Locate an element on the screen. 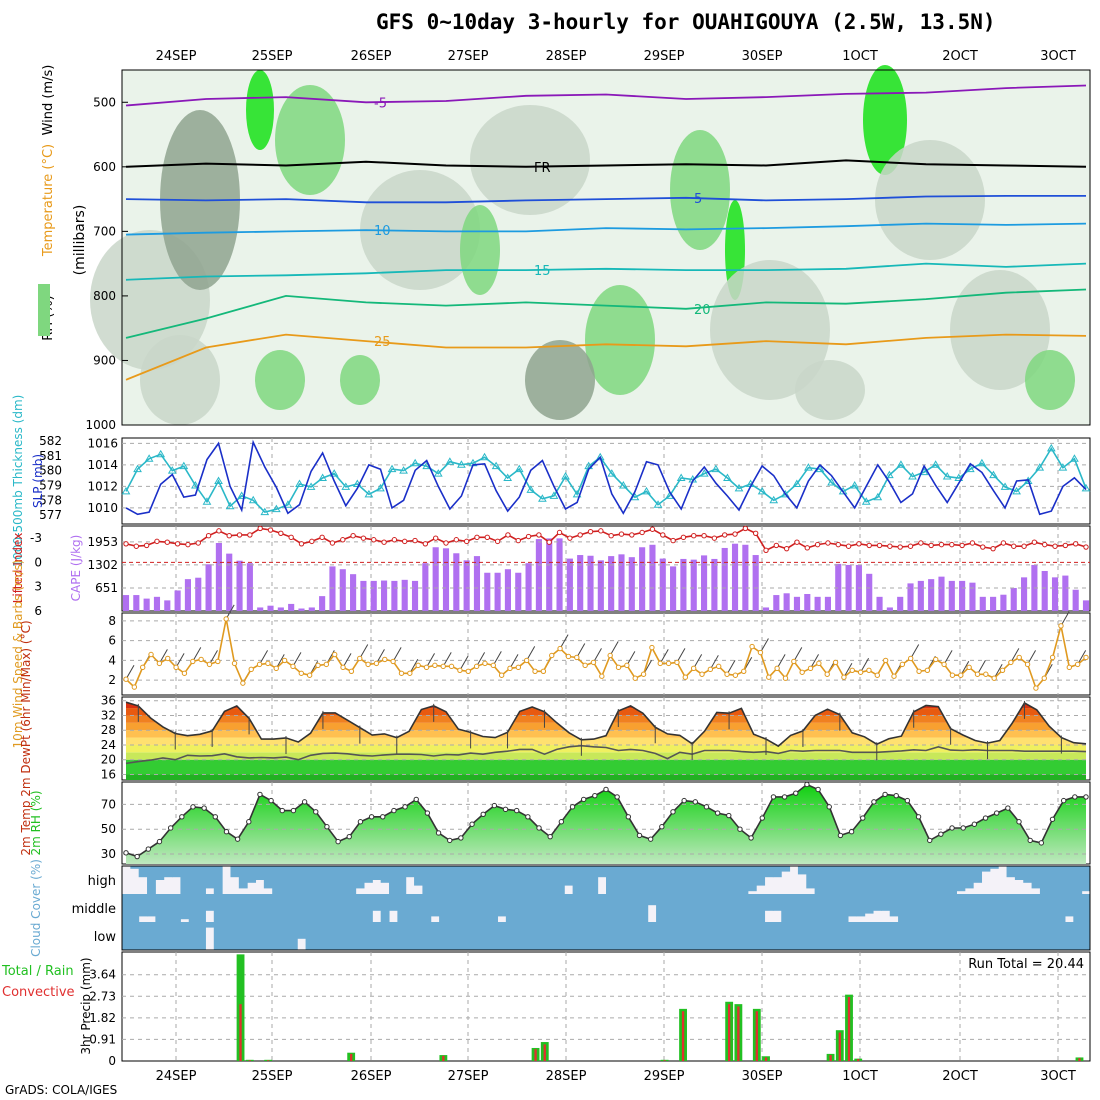 This screenshot has width=1100, height=1100. precip-tick-label: 0.91 is located at coordinates (102, 1039).